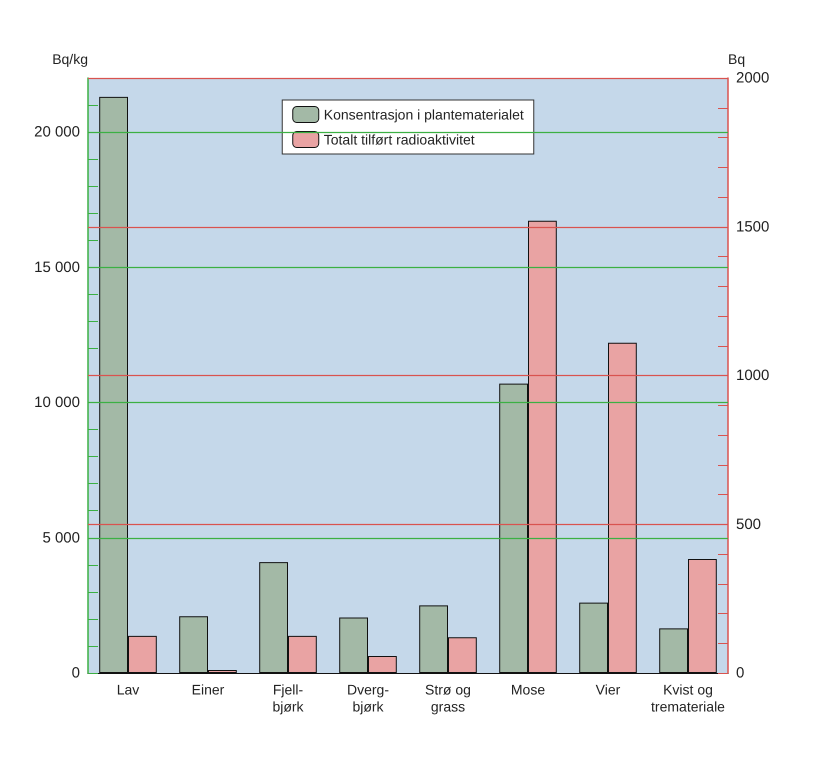 This screenshot has height=760, width=818. I want to click on x-tick-label: Vier, so click(608, 690).